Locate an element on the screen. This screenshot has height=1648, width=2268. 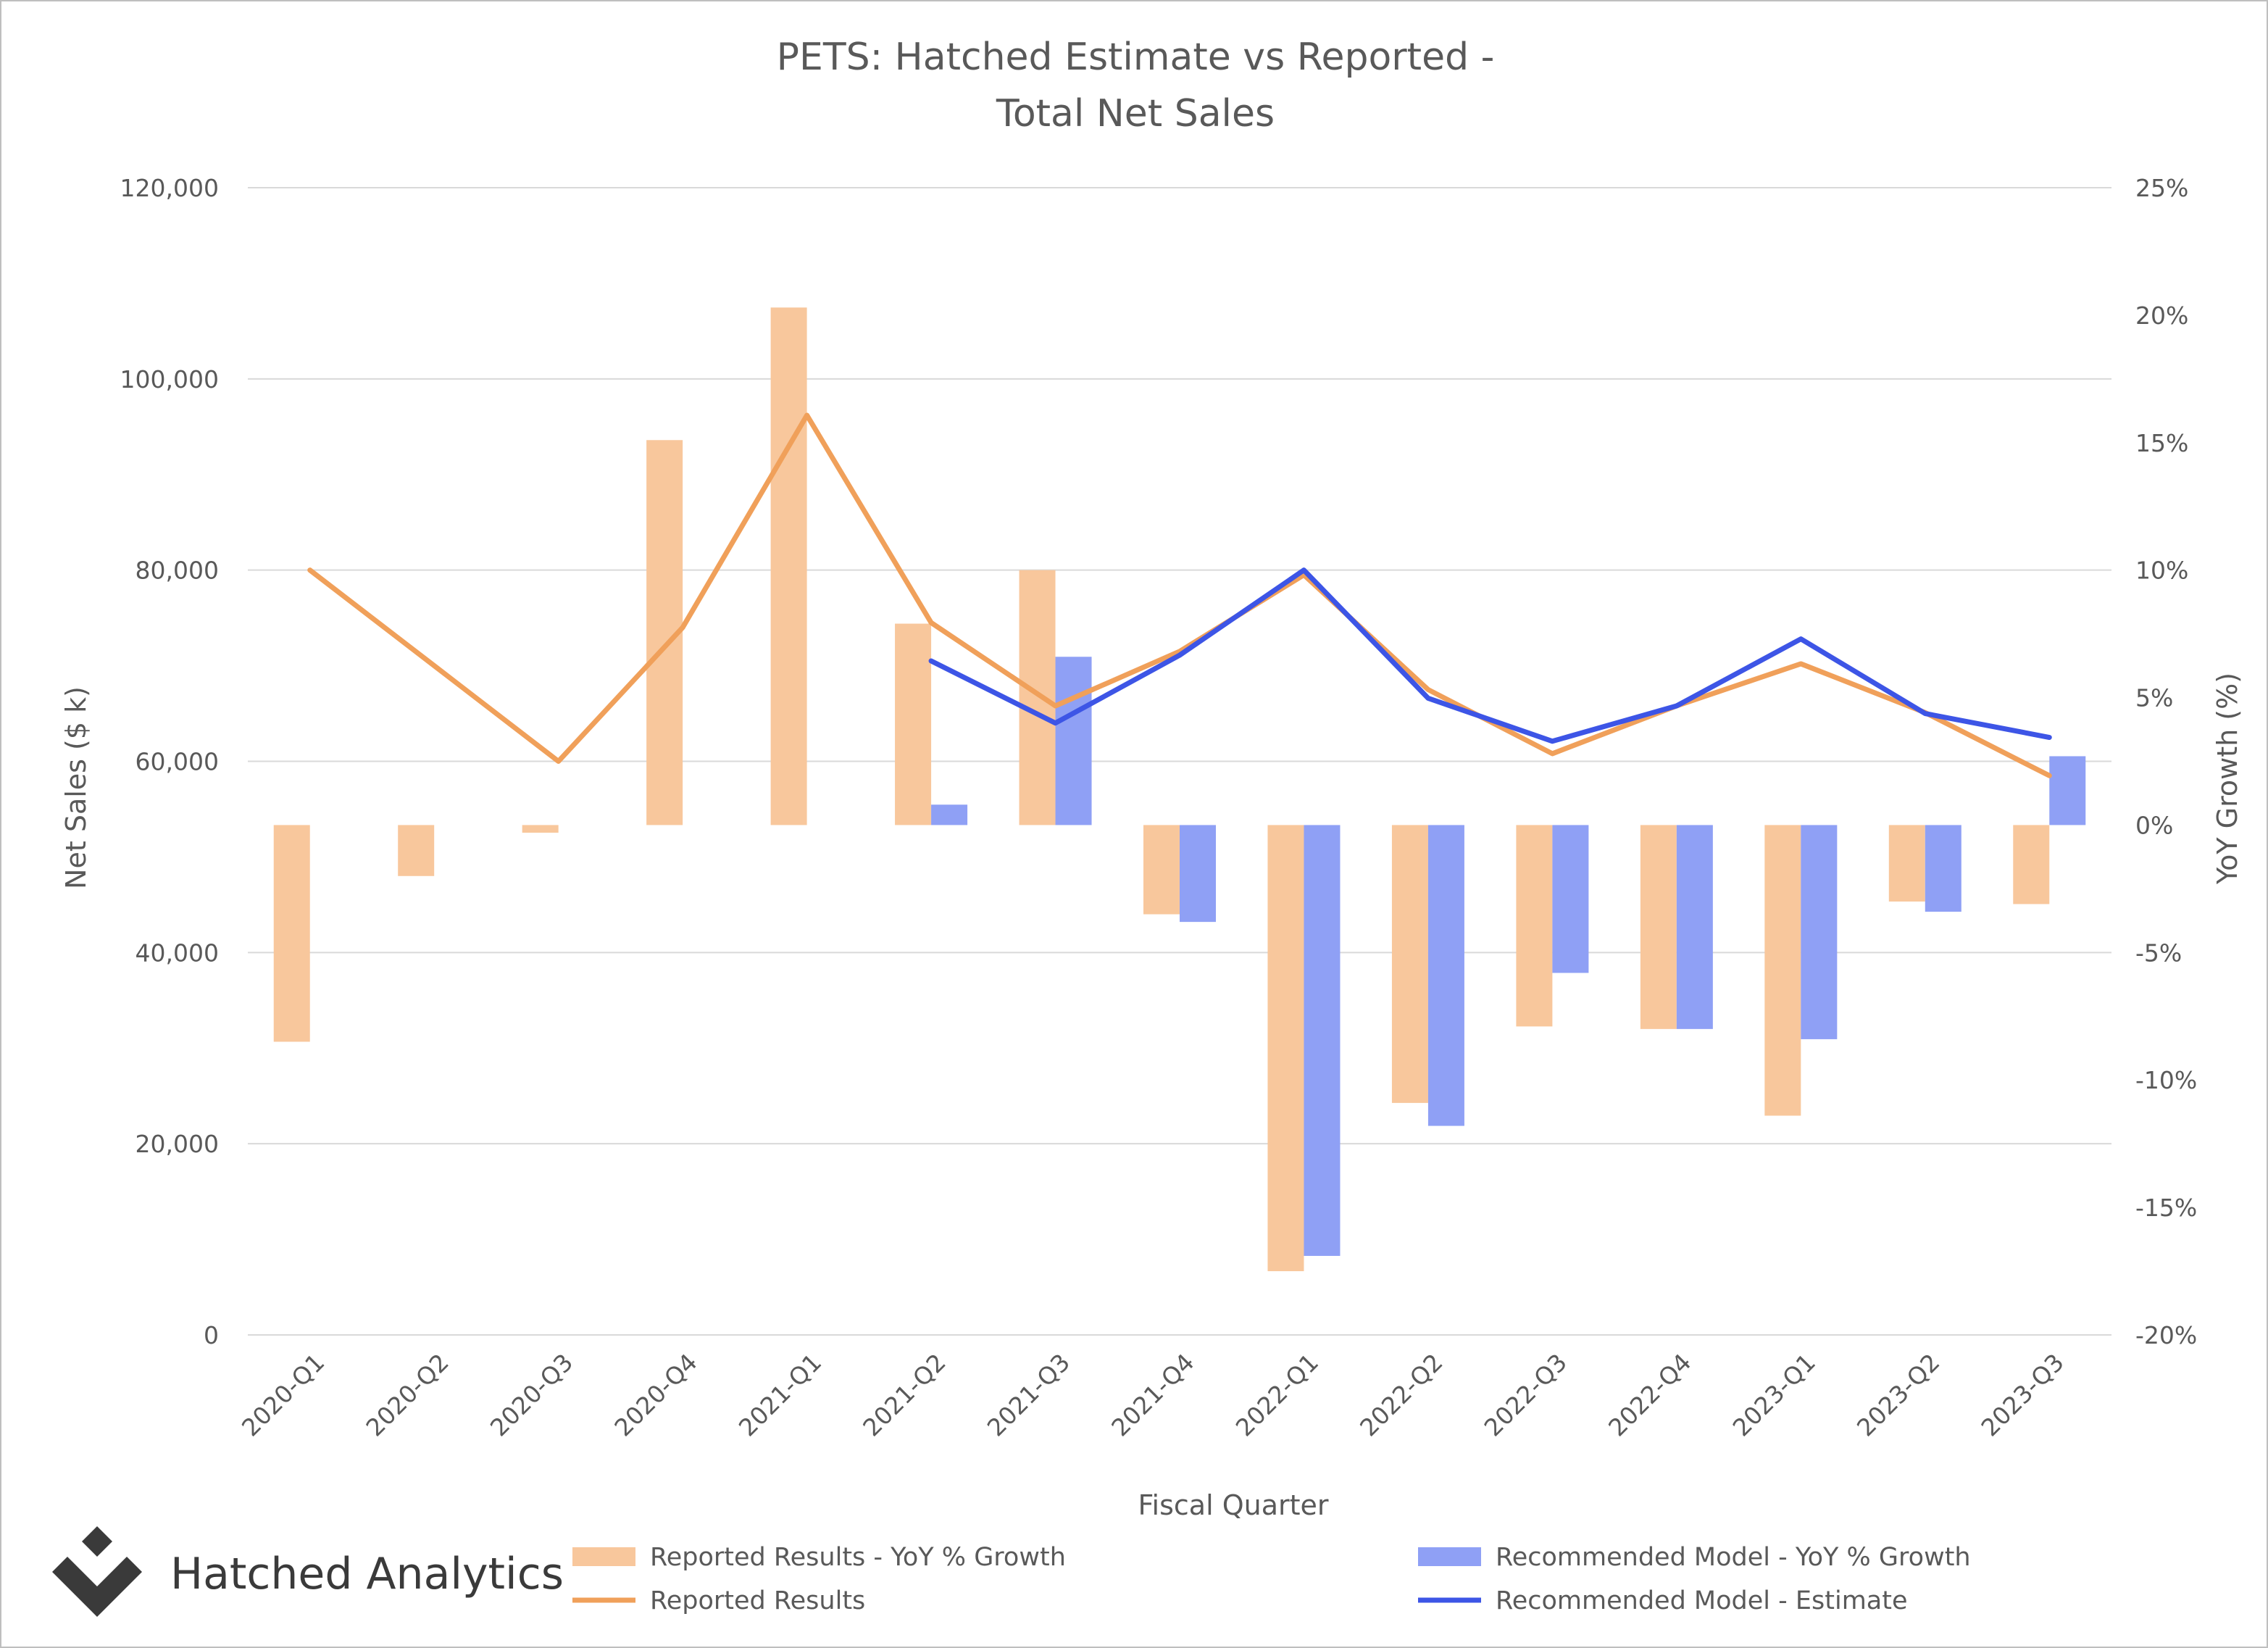
x-tick-label: 2023-Q1 is located at coordinates (1774, 1394).